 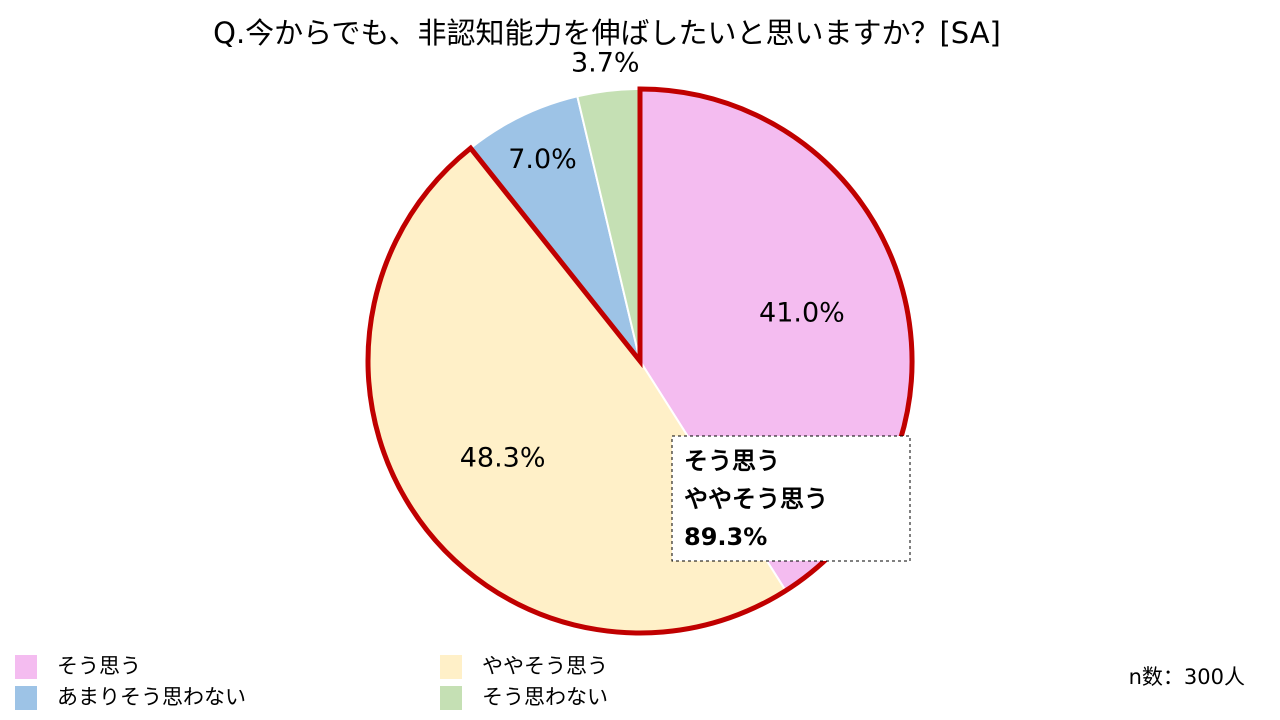 I want to click on data-label: 7.0%, so click(x=542, y=159).